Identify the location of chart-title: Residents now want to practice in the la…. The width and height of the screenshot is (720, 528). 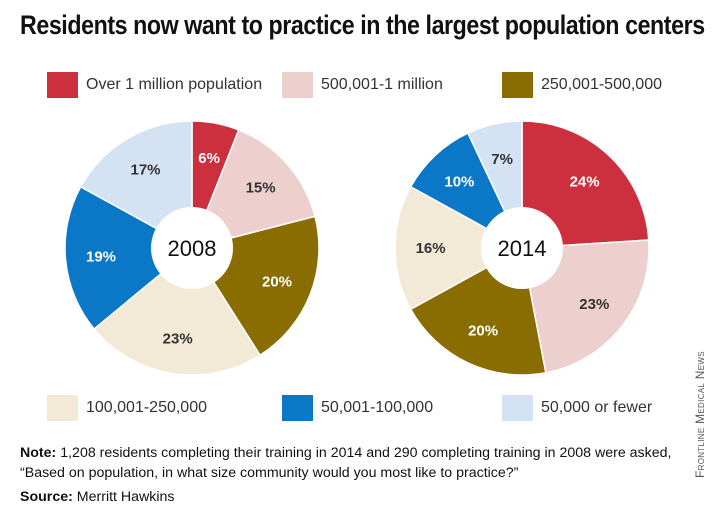
(362, 25).